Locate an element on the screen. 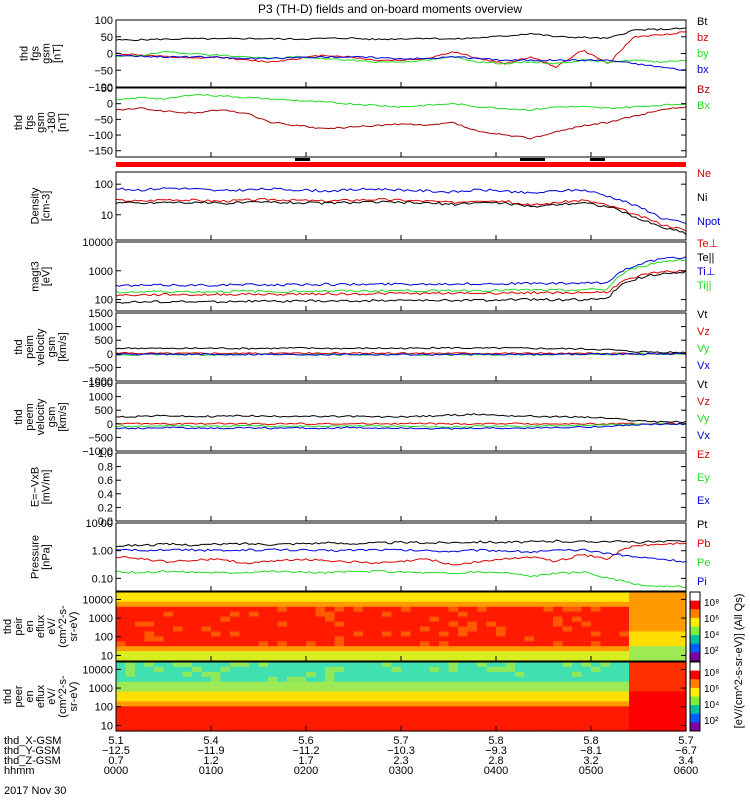 The width and height of the screenshot is (750, 800). y-axis-label-line: [km/s] is located at coordinates (63, 346).